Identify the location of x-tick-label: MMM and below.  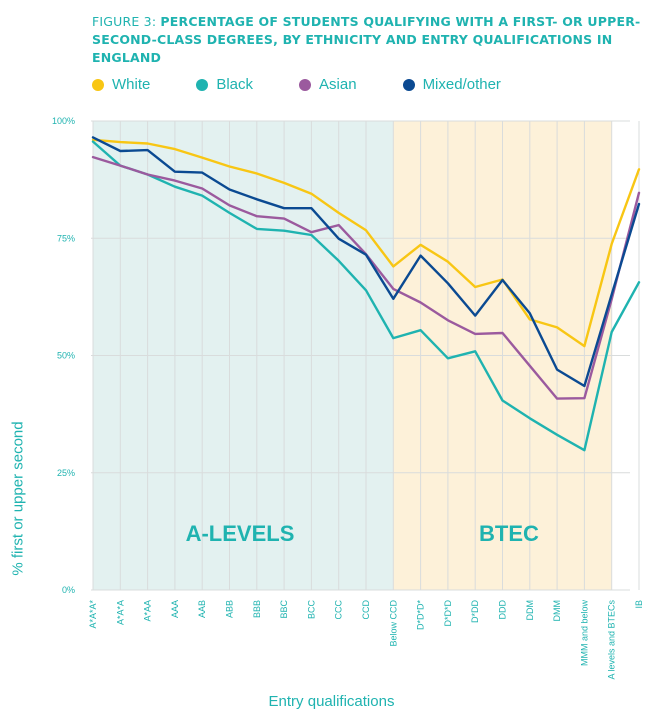
(584, 633).